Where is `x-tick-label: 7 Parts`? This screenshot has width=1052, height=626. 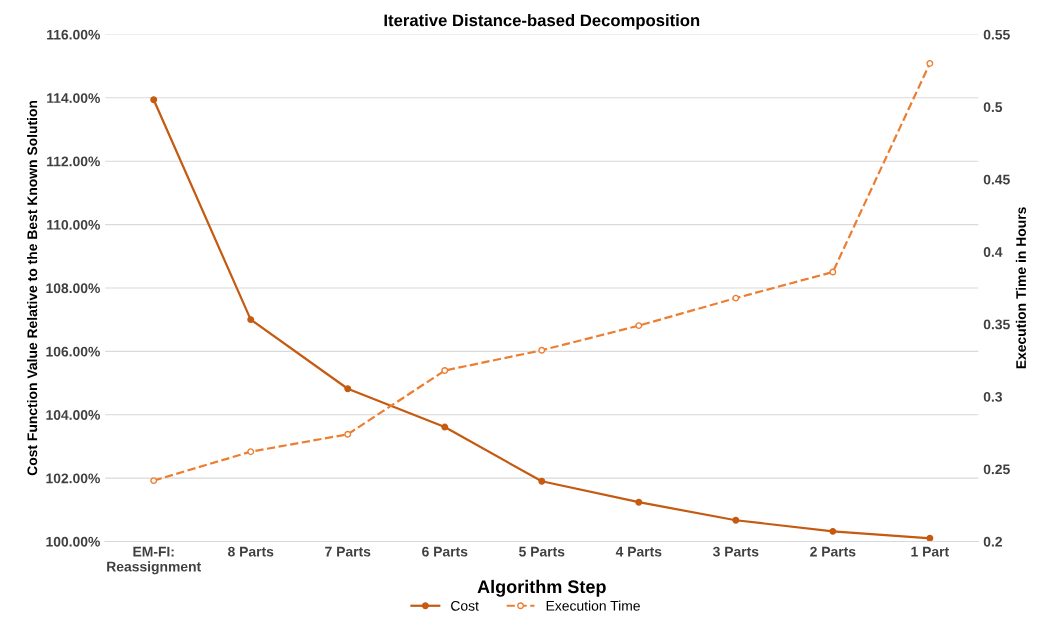 x-tick-label: 7 Parts is located at coordinates (348, 551).